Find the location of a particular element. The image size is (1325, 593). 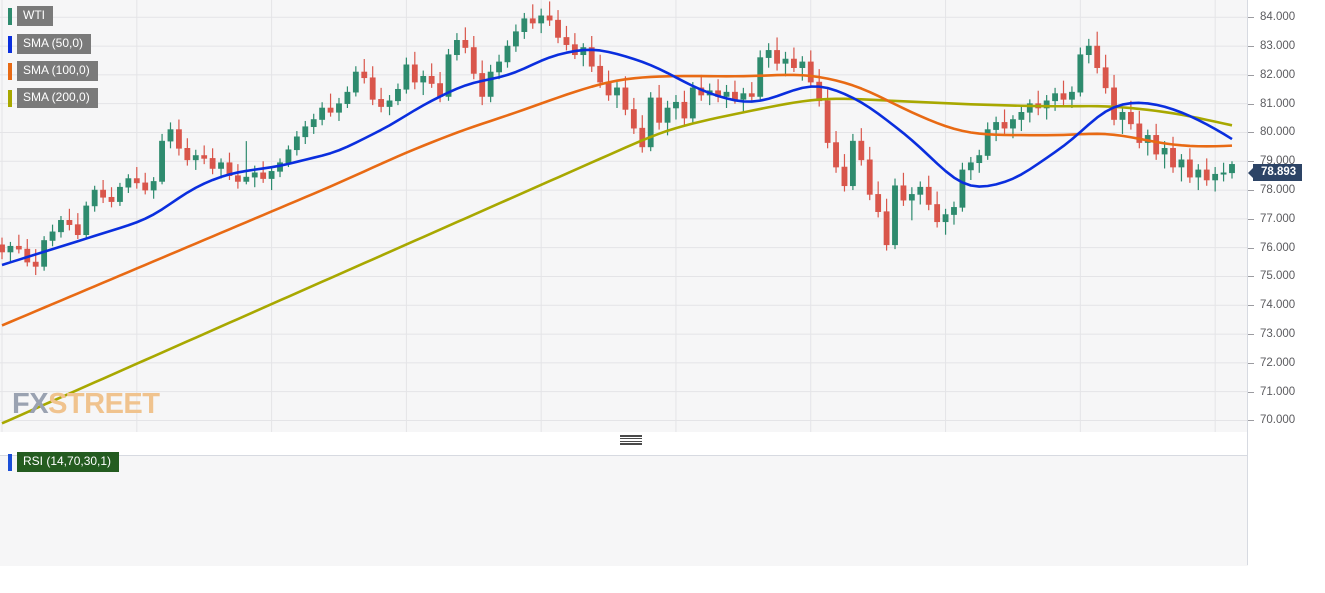

legend-label-rsi: RSI (14,70,30,1) is located at coordinates (68, 462).